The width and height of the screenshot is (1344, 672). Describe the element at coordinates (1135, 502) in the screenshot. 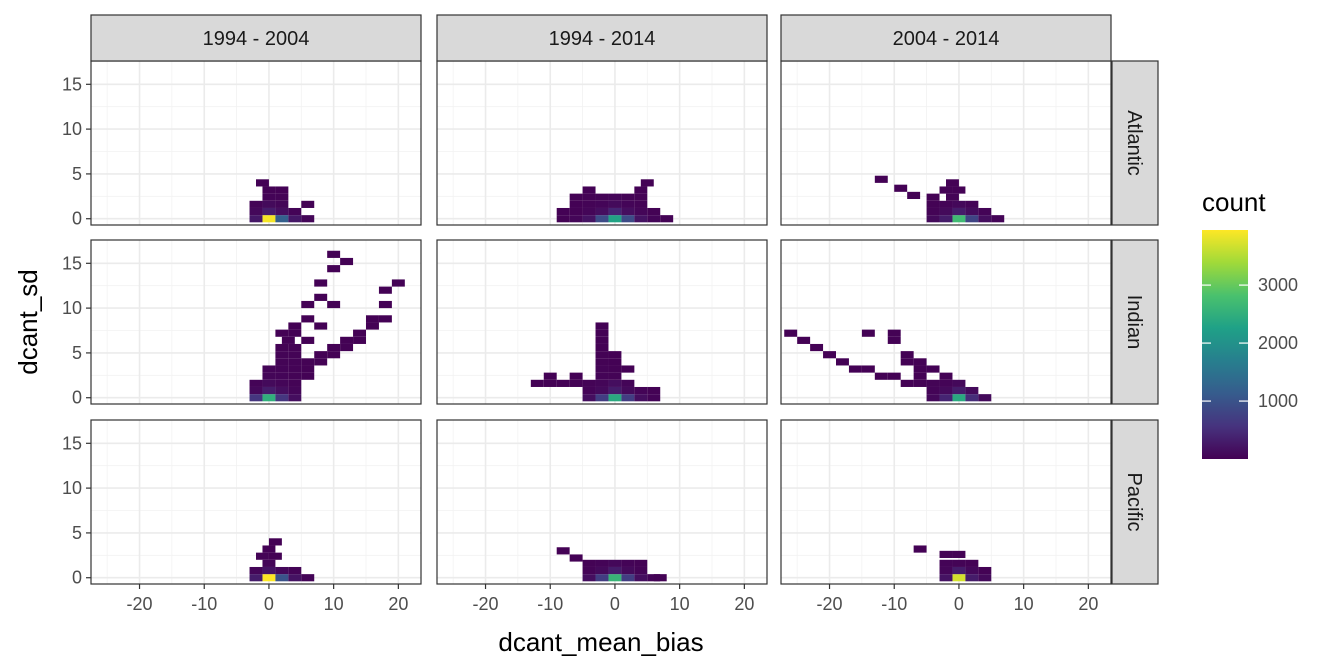

I see `row-strip: Pacific` at that location.